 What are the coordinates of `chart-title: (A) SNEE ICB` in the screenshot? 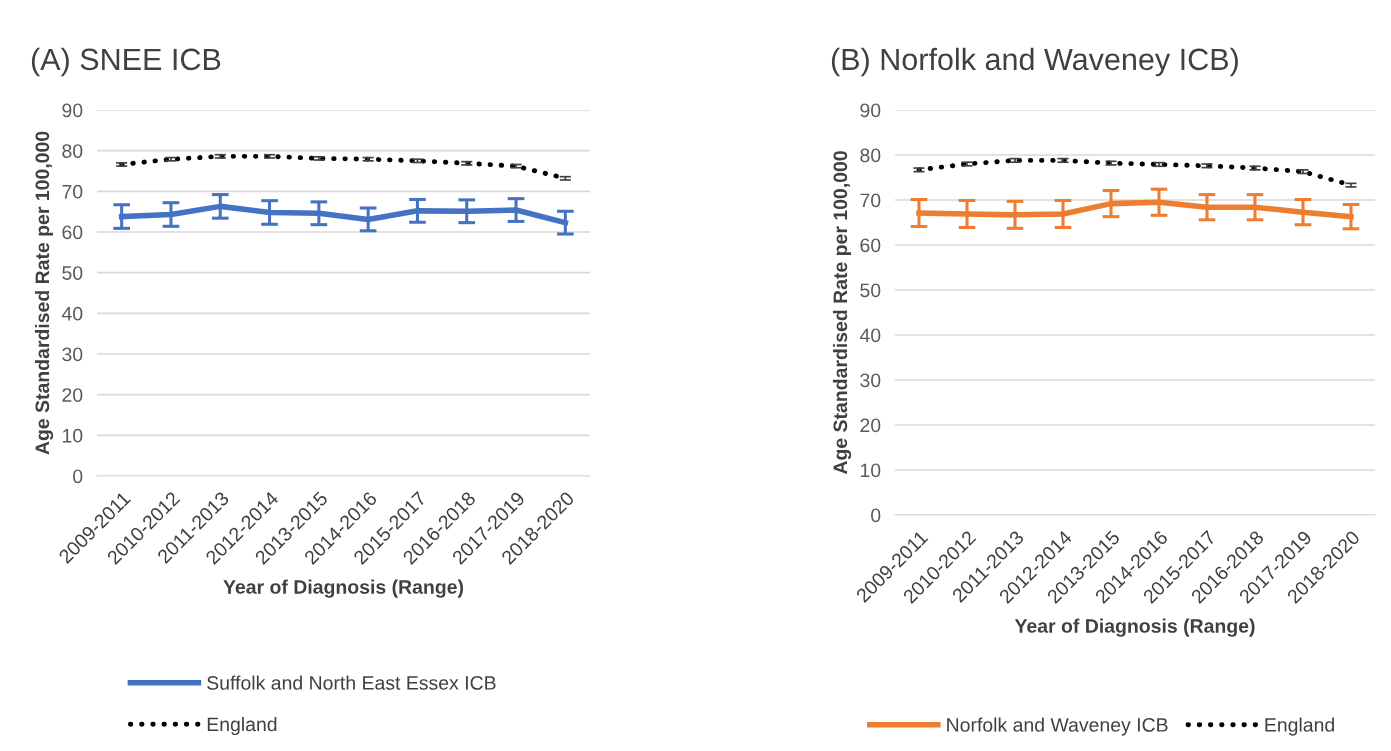 It's located at (126, 62).